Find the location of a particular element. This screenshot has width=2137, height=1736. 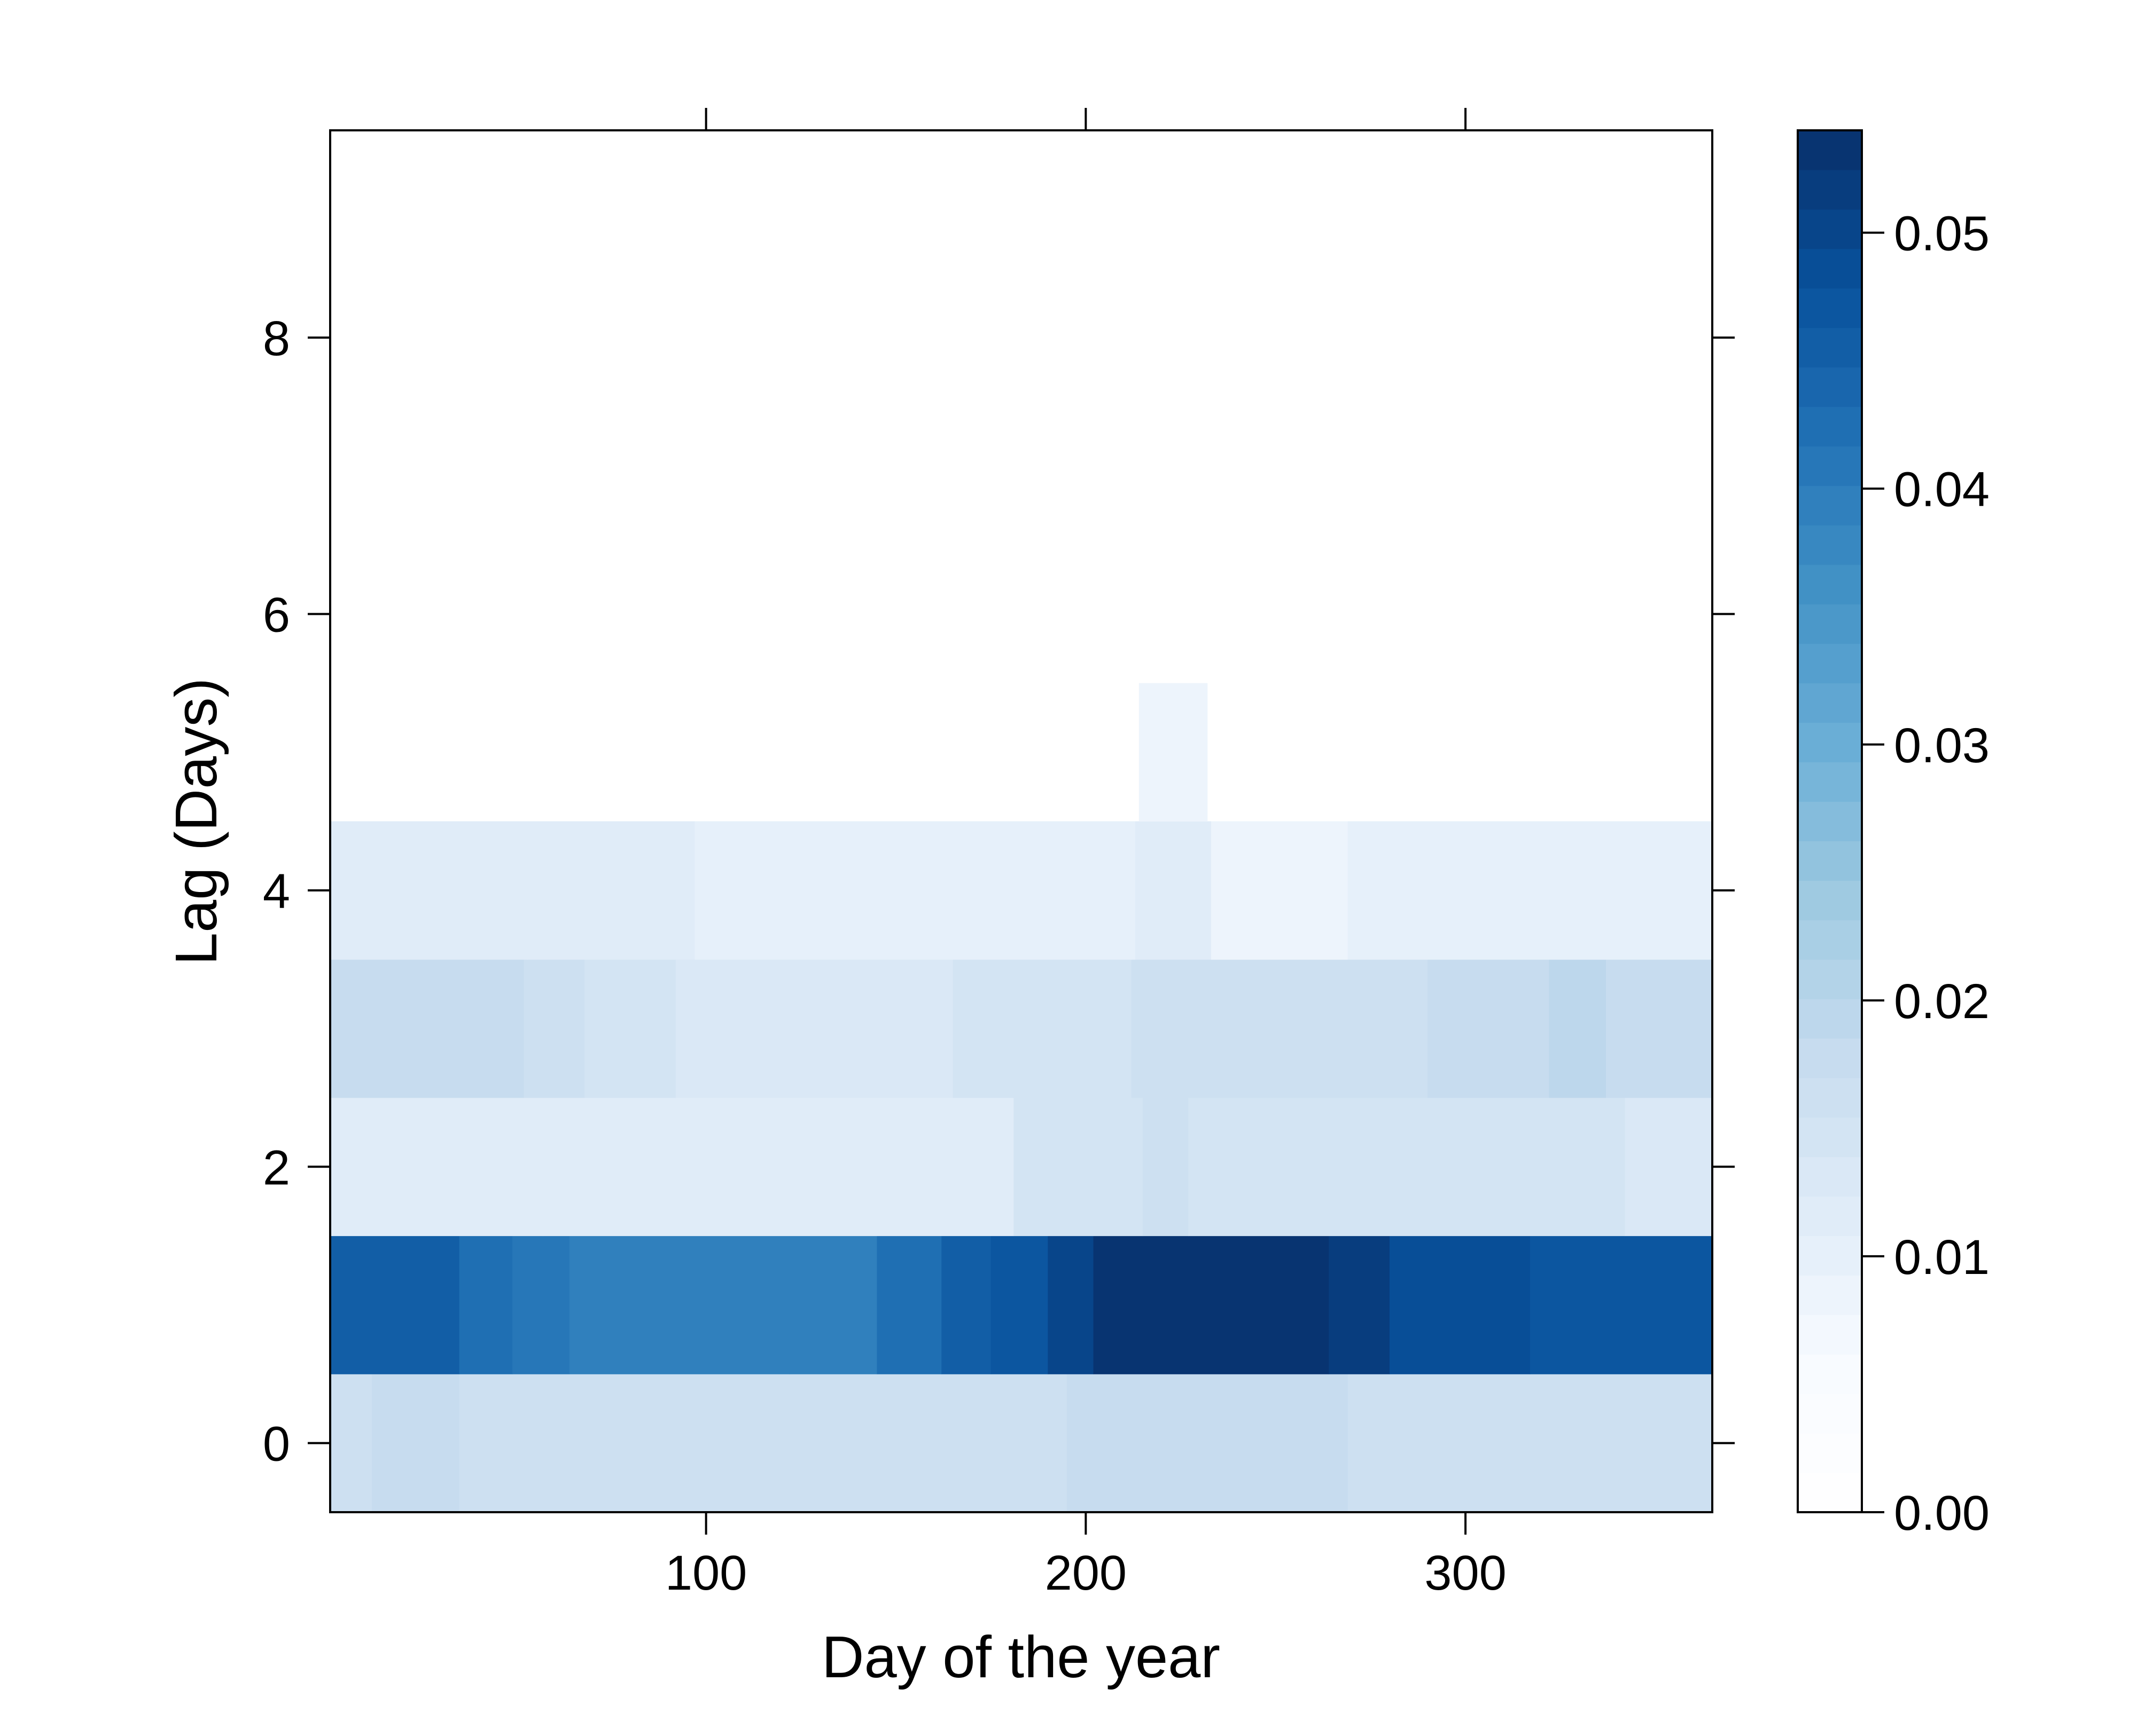

y-tick-label: 4 is located at coordinates (276, 892).